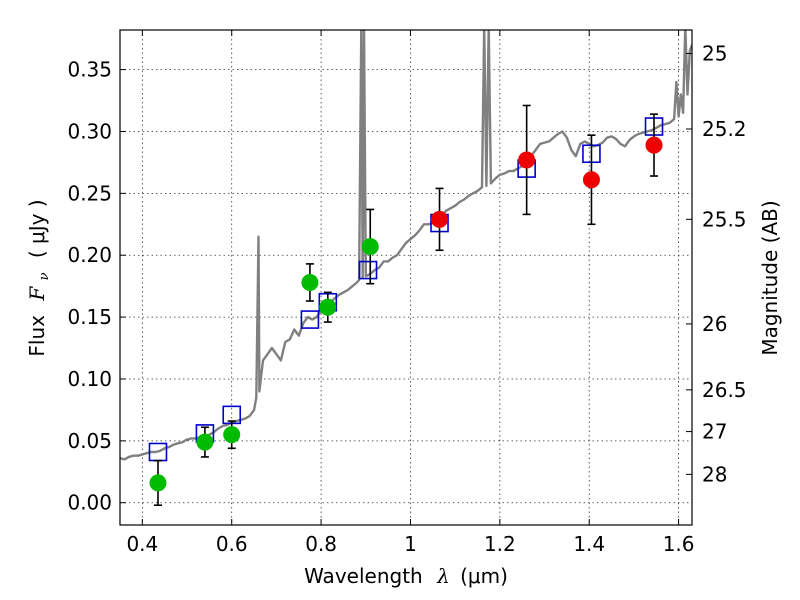 This screenshot has width=800, height=600. What do you see at coordinates (89, 131) in the screenshot?
I see `y-tick-label: 0.30` at bounding box center [89, 131].